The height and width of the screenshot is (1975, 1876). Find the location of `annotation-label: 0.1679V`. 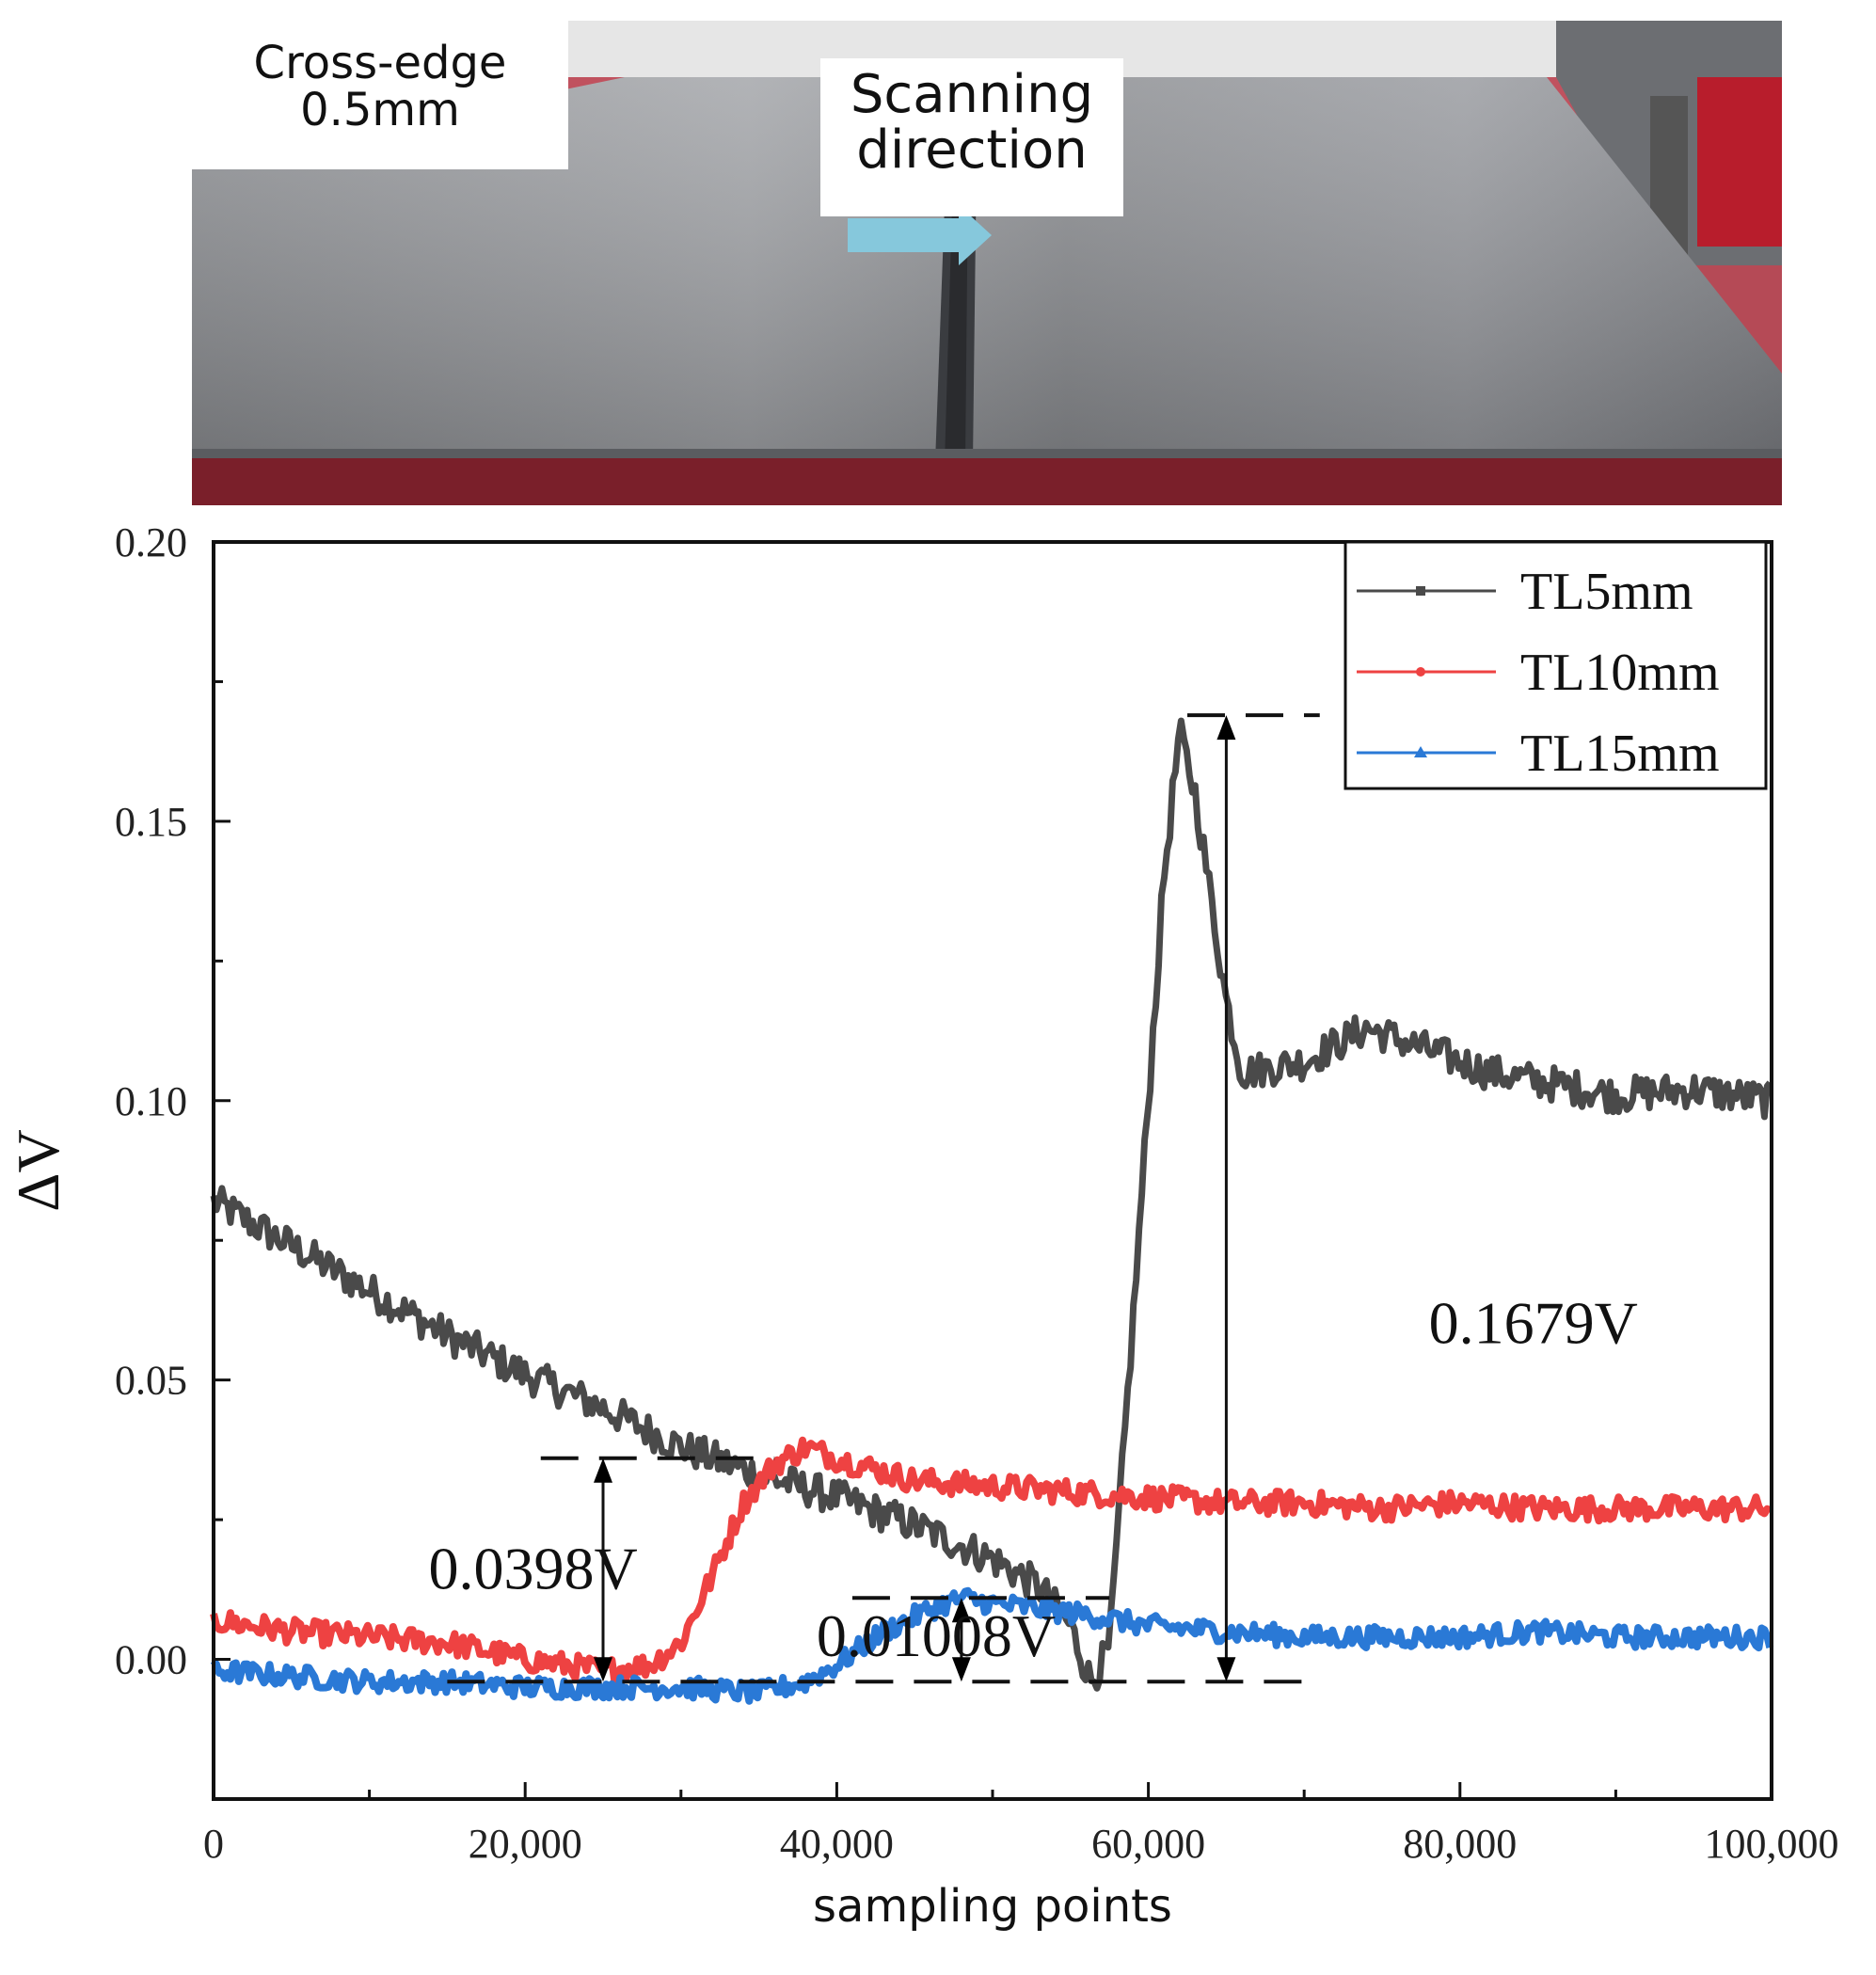

annotation-label: 0.1679V is located at coordinates (1533, 1322).